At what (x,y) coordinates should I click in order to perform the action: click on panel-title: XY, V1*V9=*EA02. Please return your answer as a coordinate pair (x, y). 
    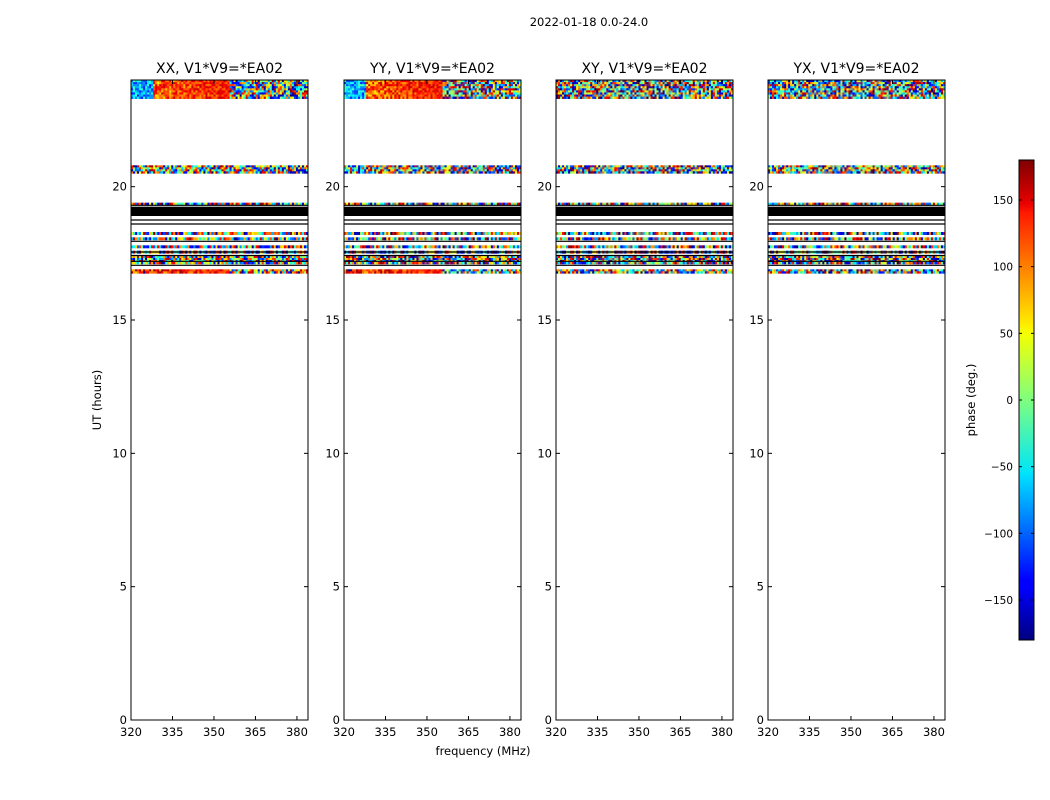
    Looking at the image, I should click on (645, 69).